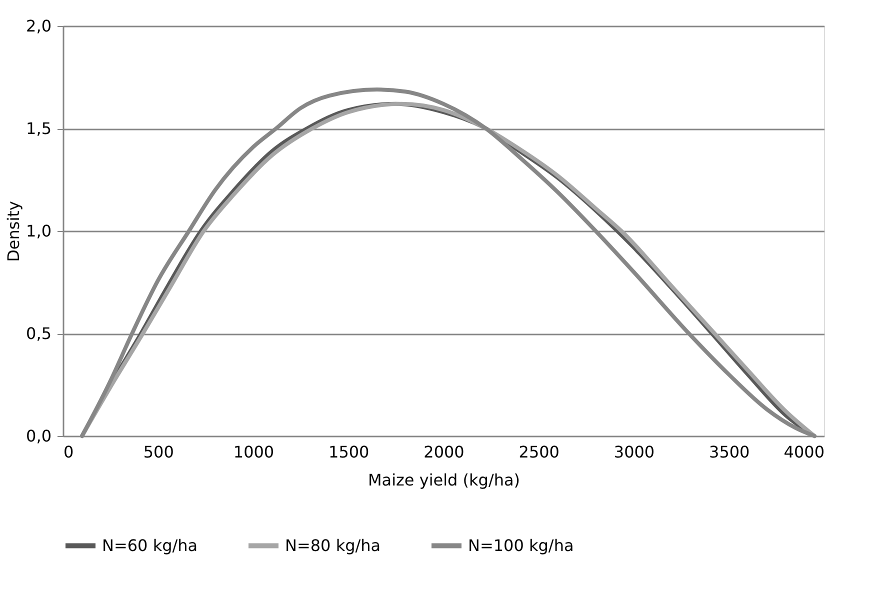 The image size is (893, 593). Describe the element at coordinates (158, 452) in the screenshot. I see `x-tick-label: 500` at that location.